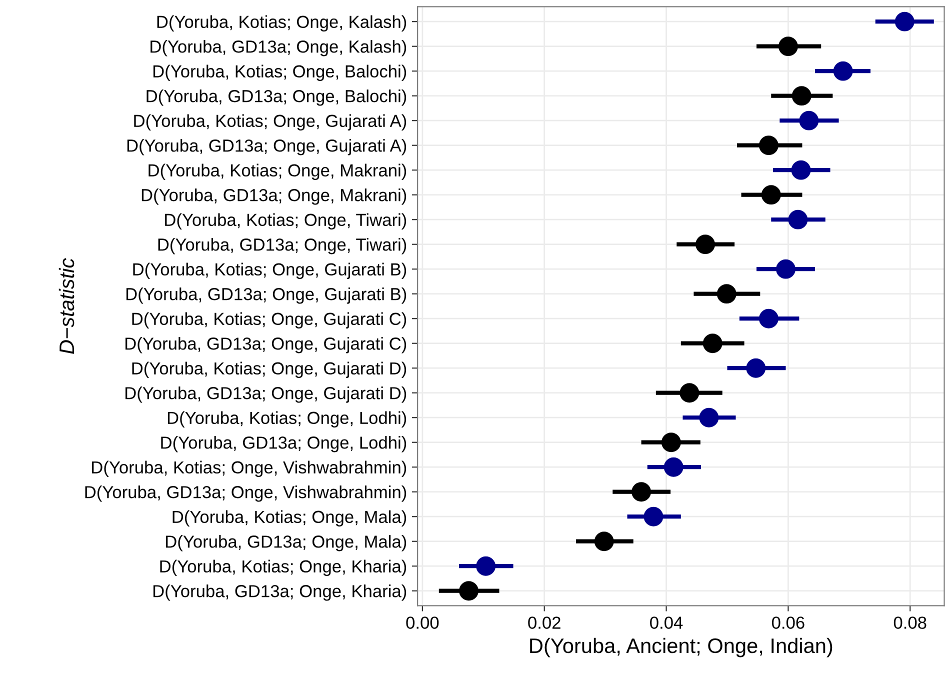  I want to click on y-tick-label: D(Yoruba, Kotias; Onge, Gujarati A), so click(270, 122).